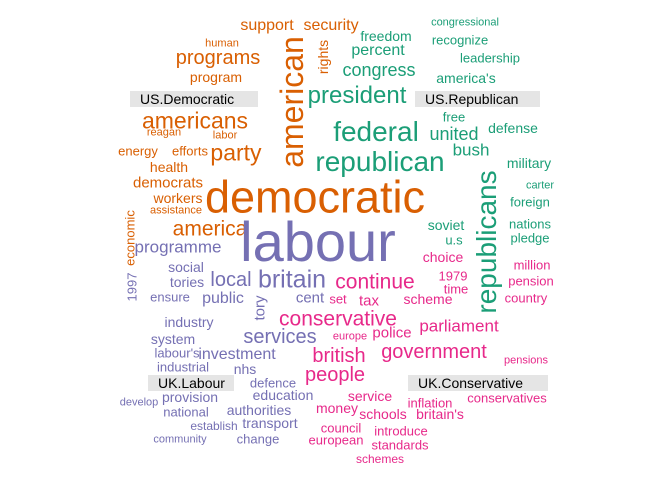 The height and width of the screenshot is (480, 672). What do you see at coordinates (454, 134) in the screenshot?
I see `word-us-republican: united` at bounding box center [454, 134].